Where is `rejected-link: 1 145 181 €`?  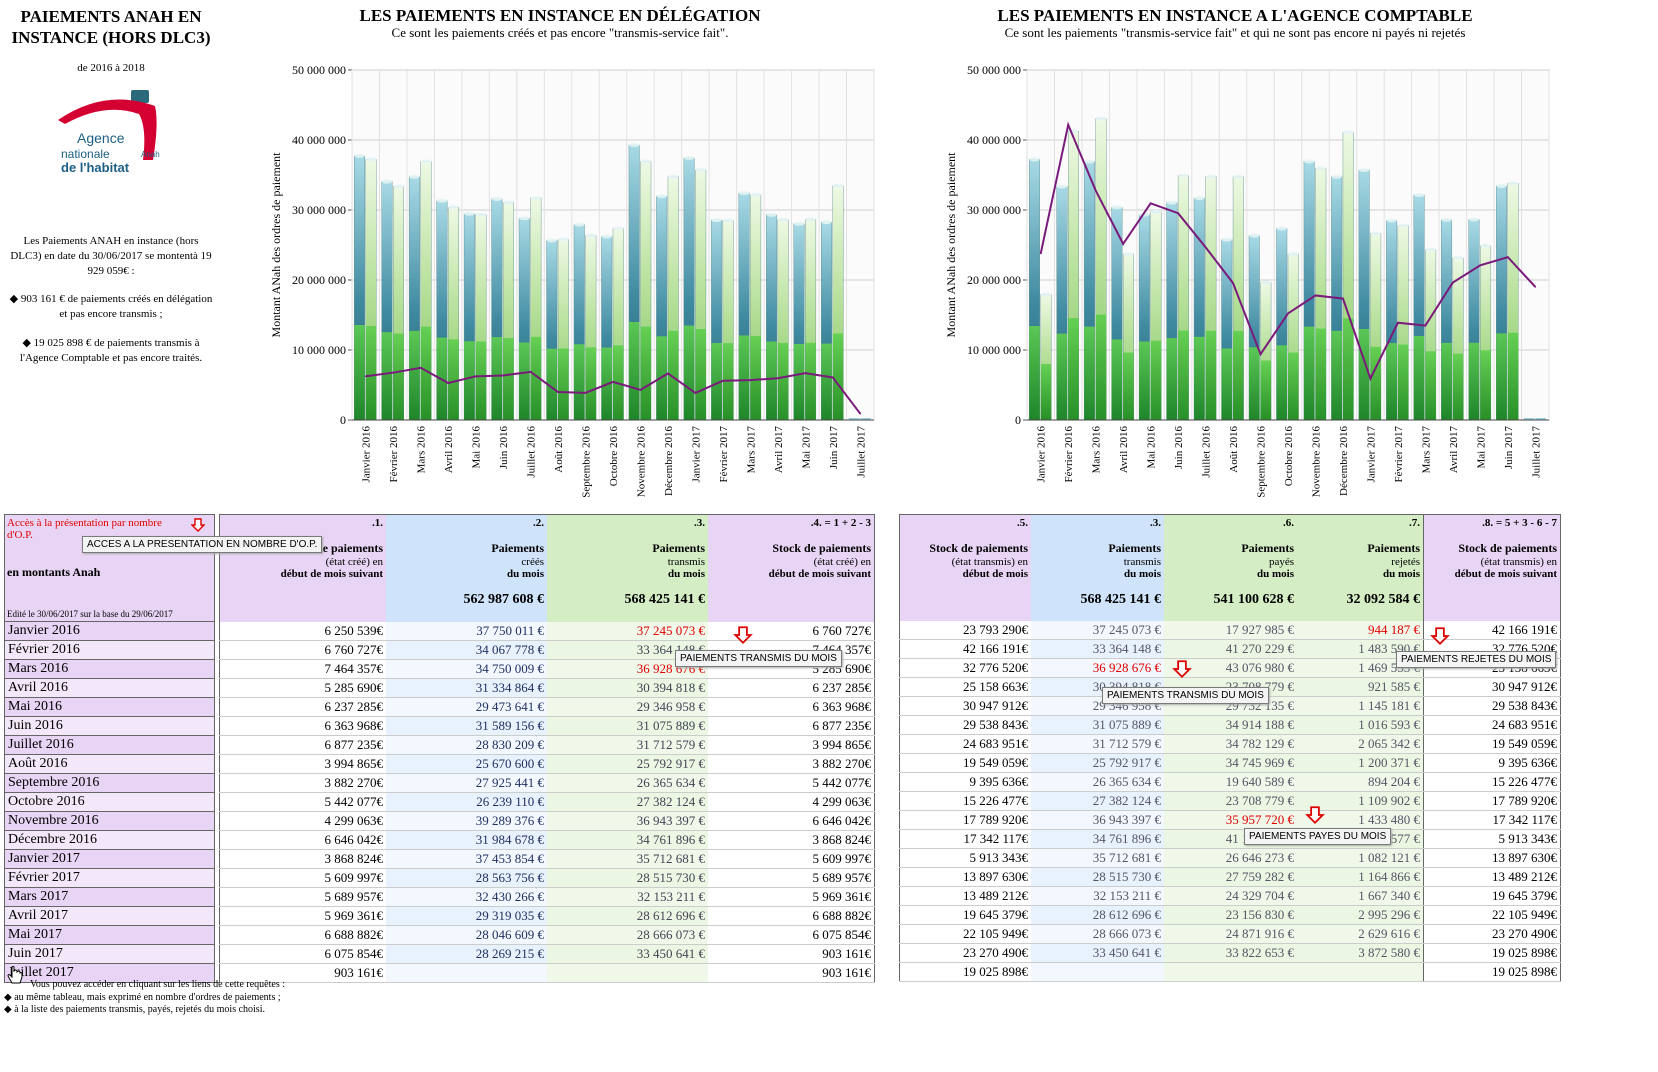
rejected-link: 1 145 181 € is located at coordinates (1360, 706).